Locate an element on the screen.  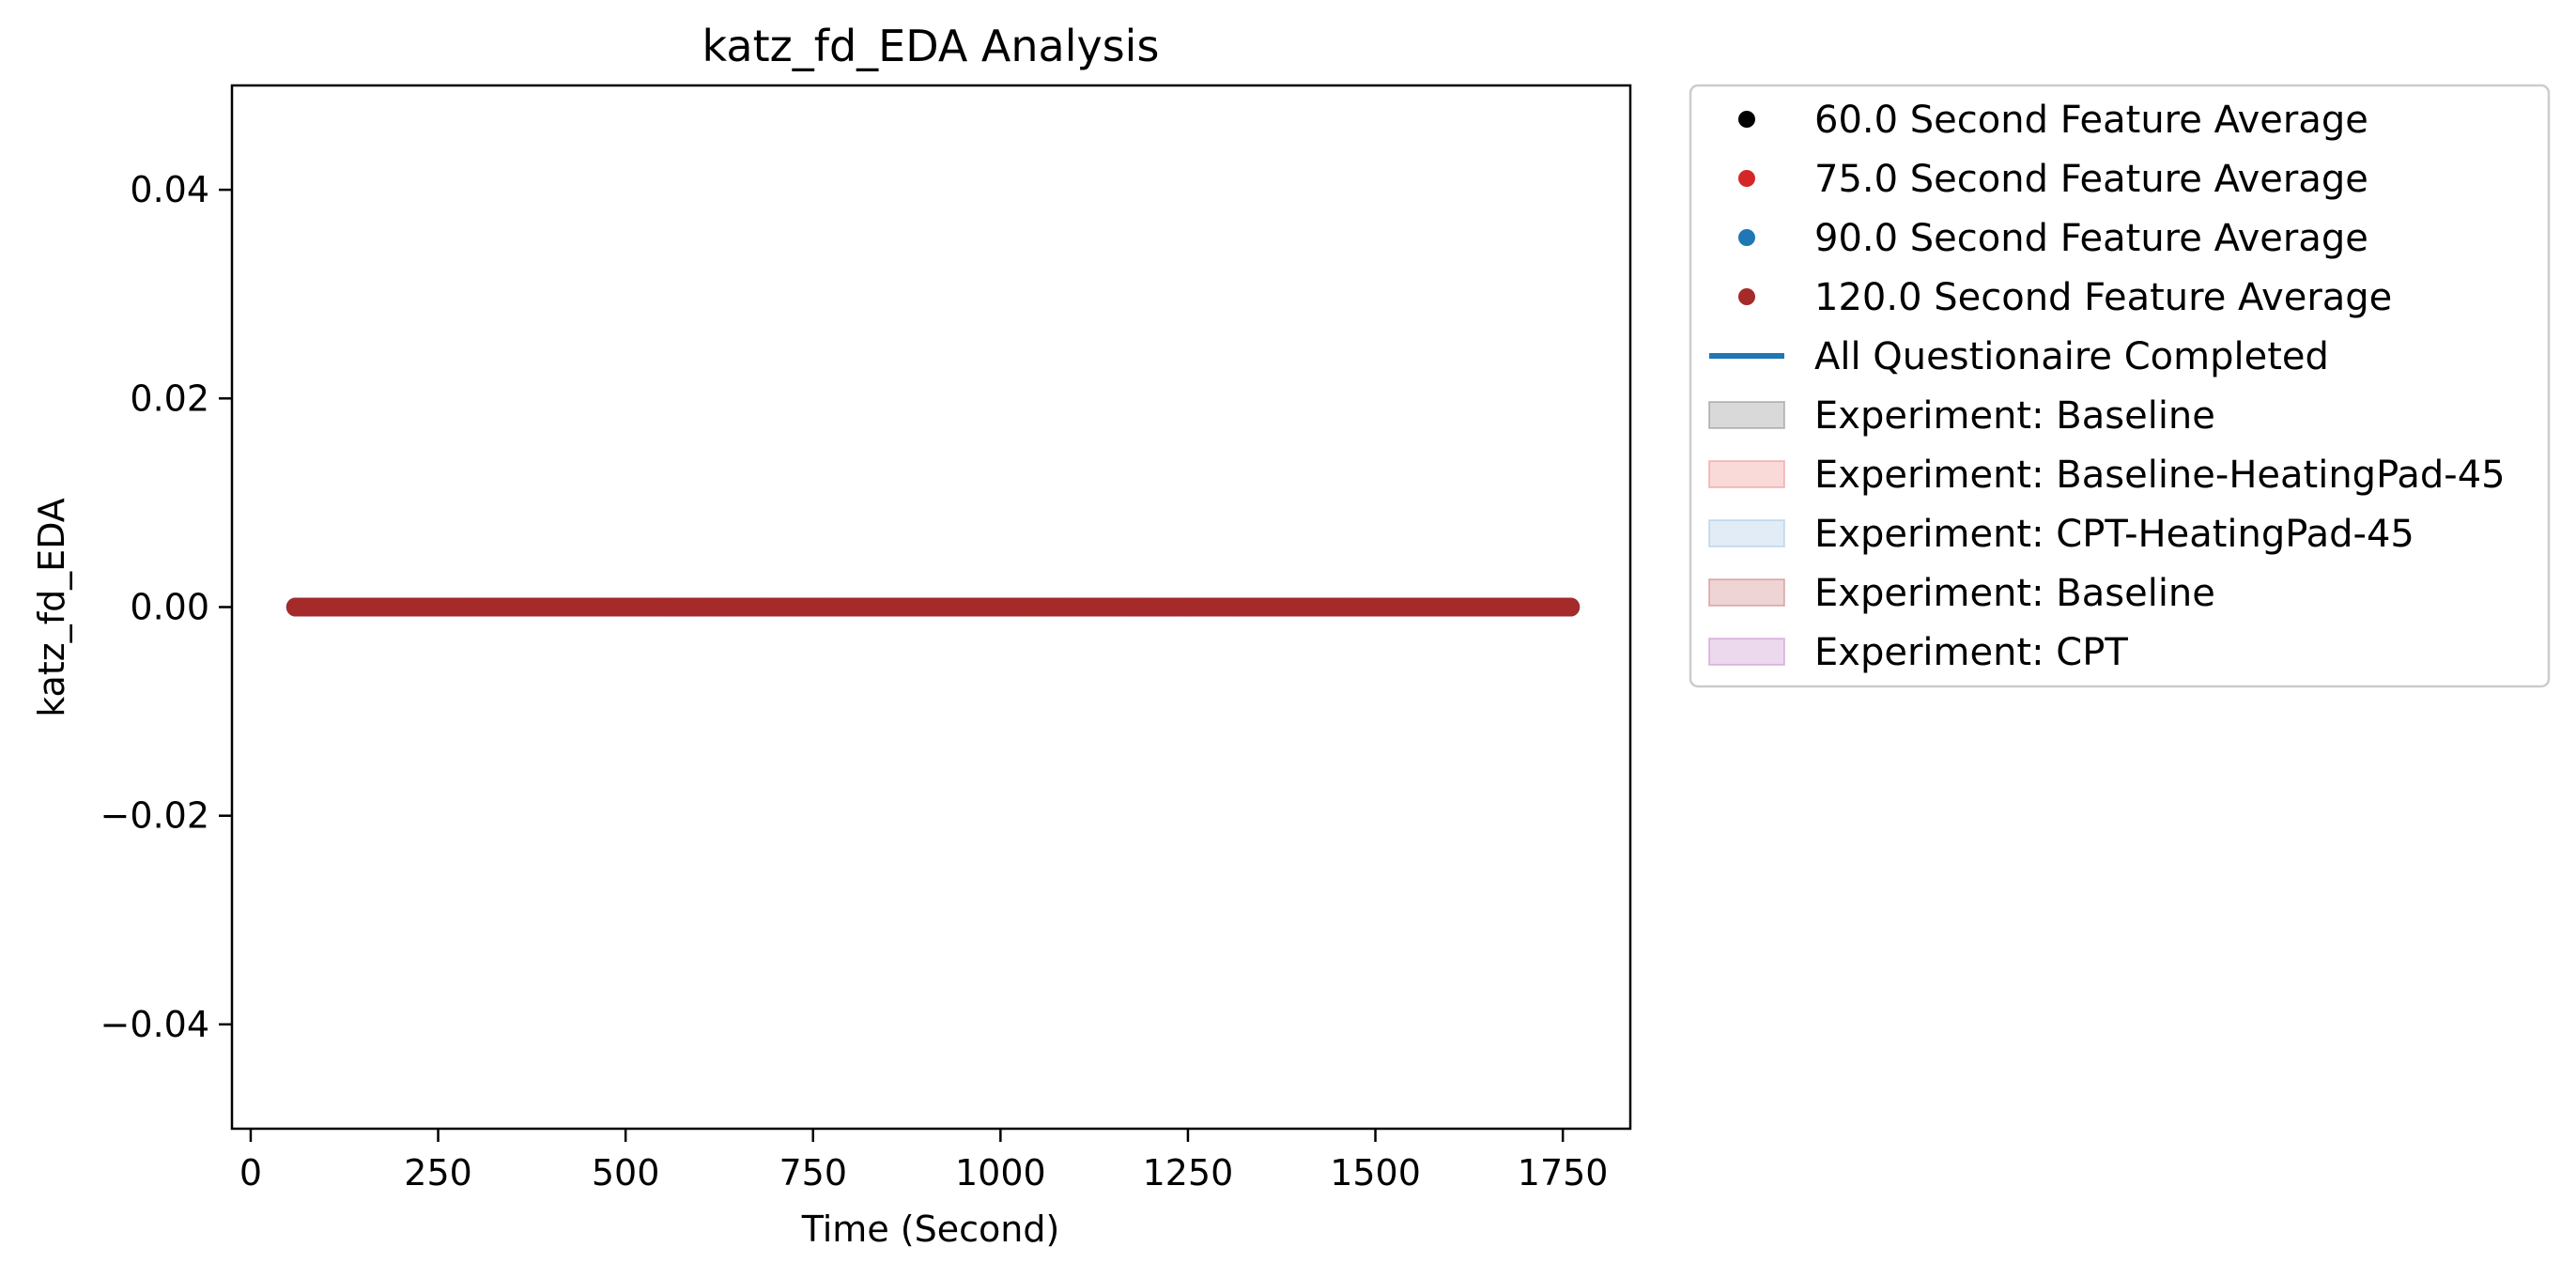
x-axis: 0 250 500 750 1000 1250 1500 1750 is located at coordinates (924, 1161).